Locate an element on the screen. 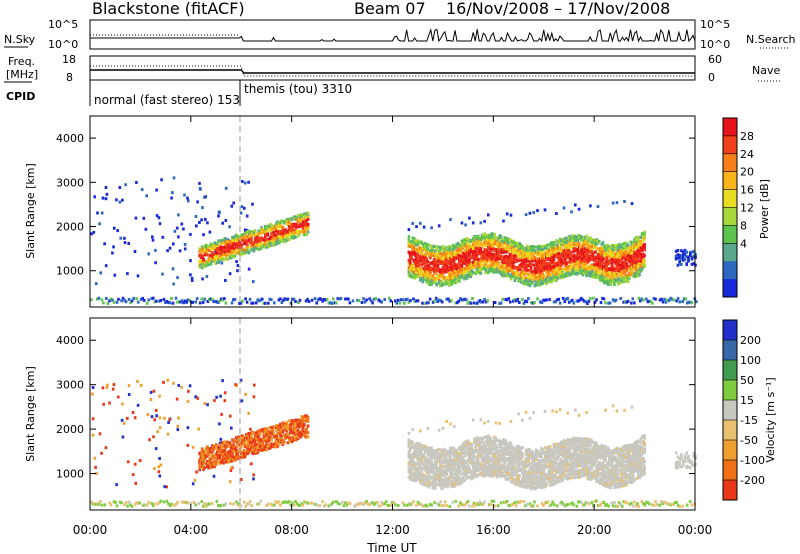 This screenshot has width=800, height=554. y-tick-label: 1000 is located at coordinates (70, 271).